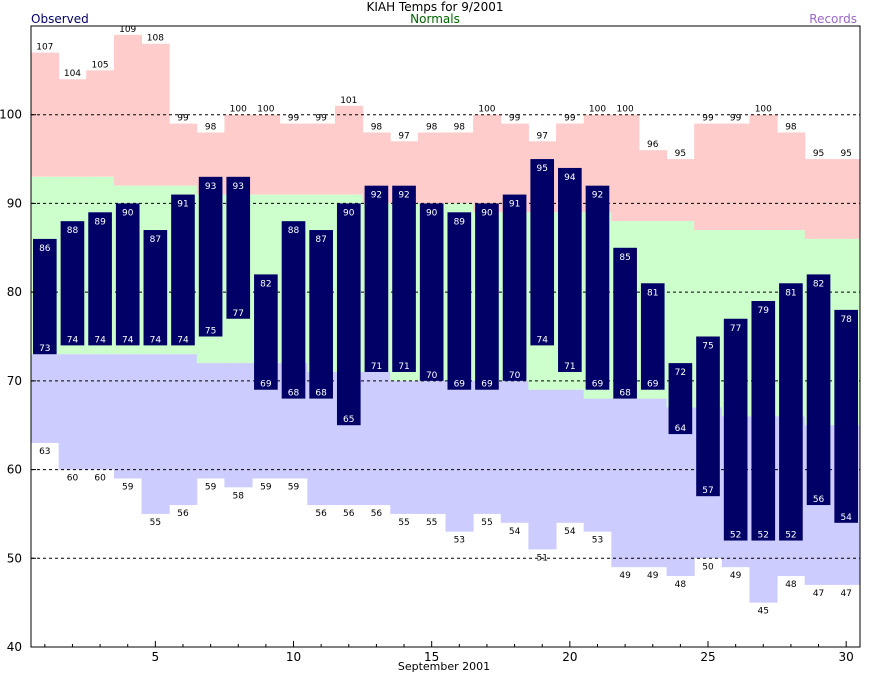 The image size is (870, 676). Describe the element at coordinates (403, 196) in the screenshot. I see `observed-high-label: 92` at that location.